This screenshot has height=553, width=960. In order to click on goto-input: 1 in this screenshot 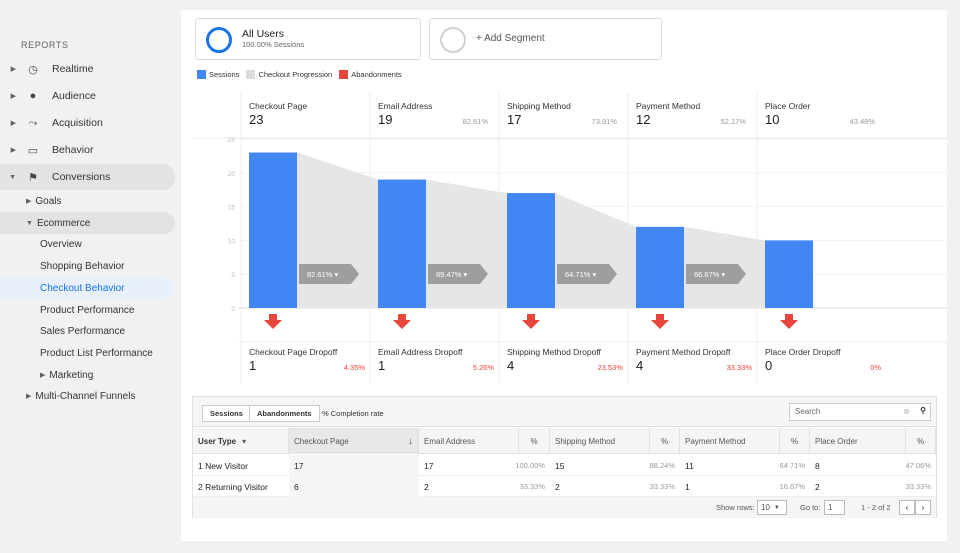, I will do `click(834, 507)`.